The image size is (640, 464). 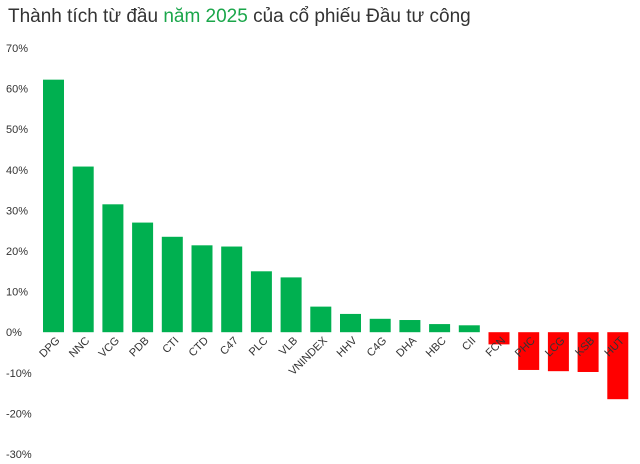 I want to click on x-tick-label: VCG, so click(x=109, y=347).